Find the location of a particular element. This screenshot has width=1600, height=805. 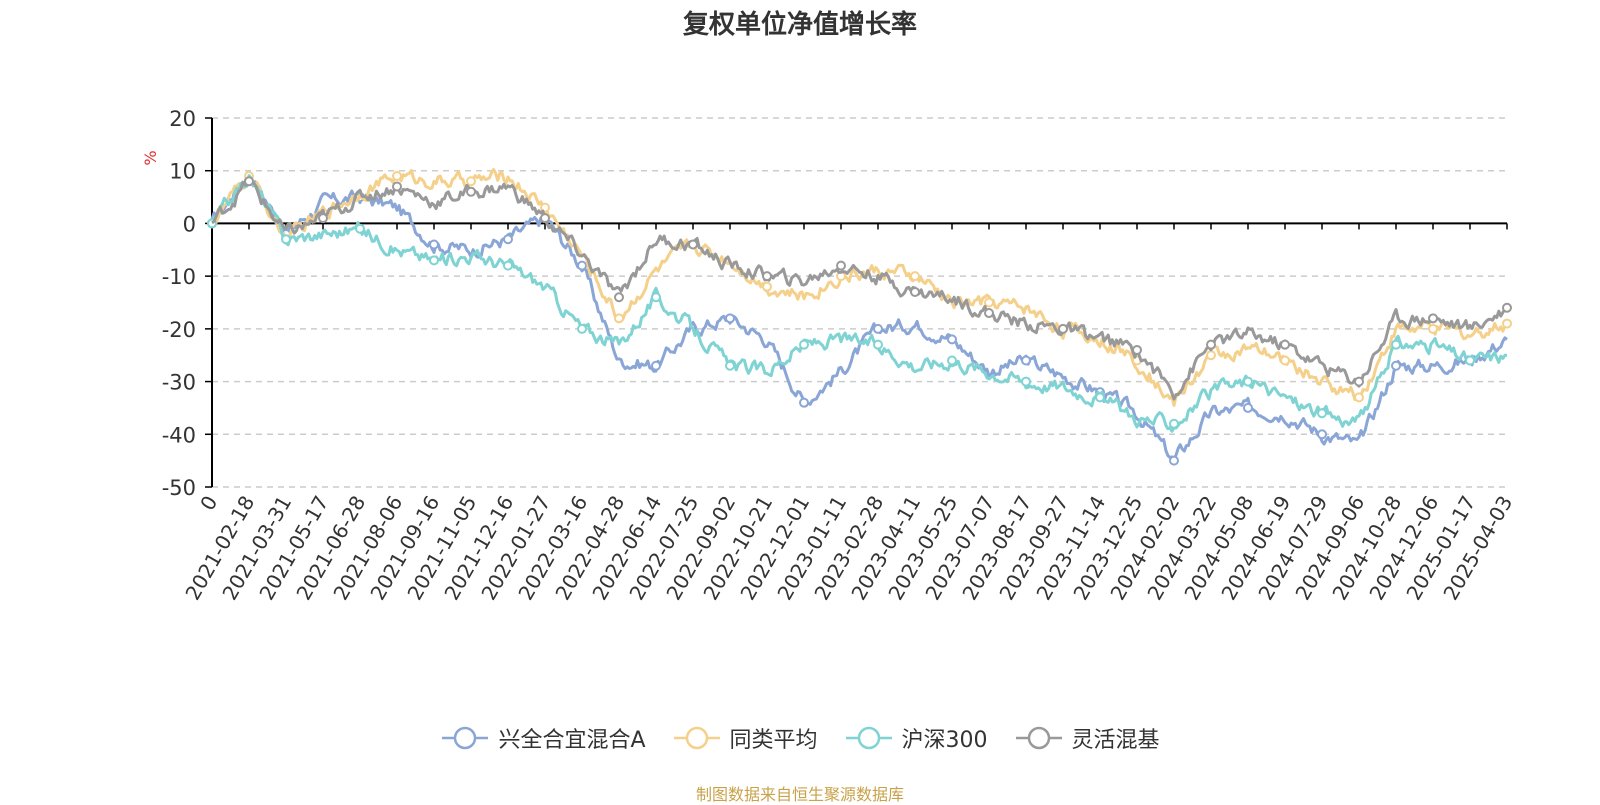

y-tick-label: 20 is located at coordinates (182, 119).